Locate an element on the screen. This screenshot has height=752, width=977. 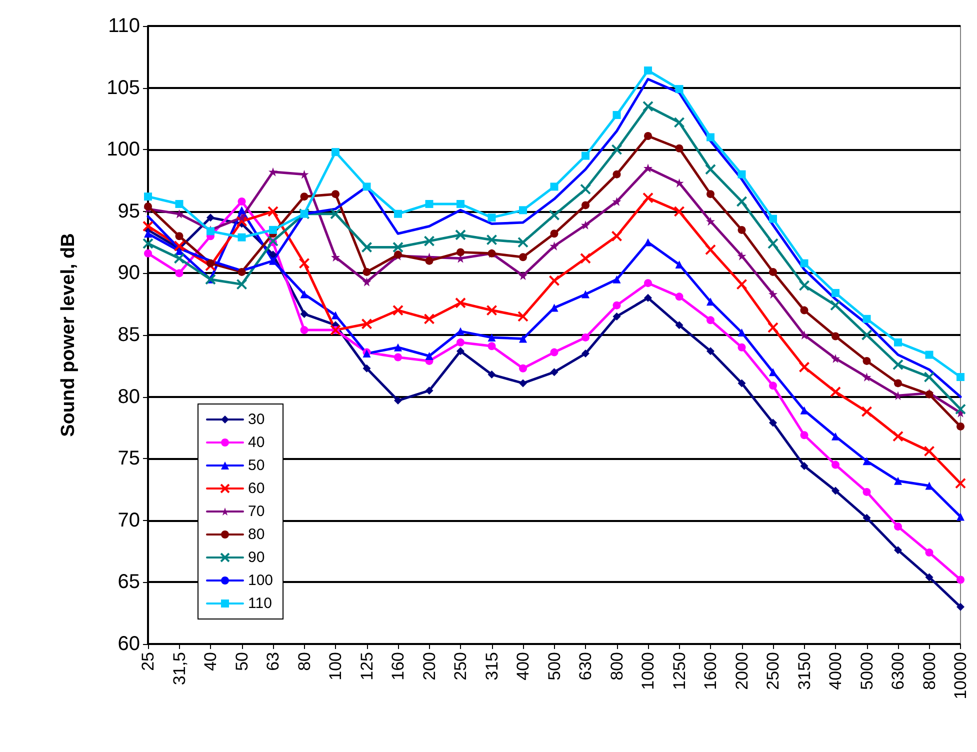
x-tick-label: 2000 is located at coordinates (742, 671).